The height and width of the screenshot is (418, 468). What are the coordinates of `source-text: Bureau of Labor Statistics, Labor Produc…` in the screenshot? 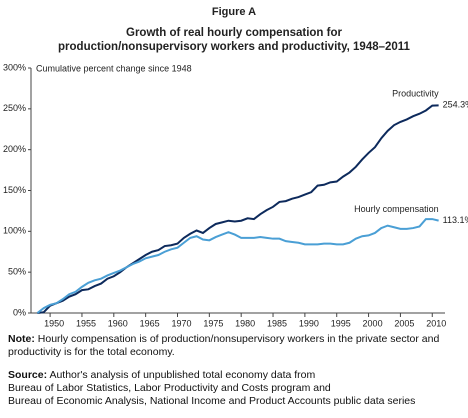 It's located at (169, 388).